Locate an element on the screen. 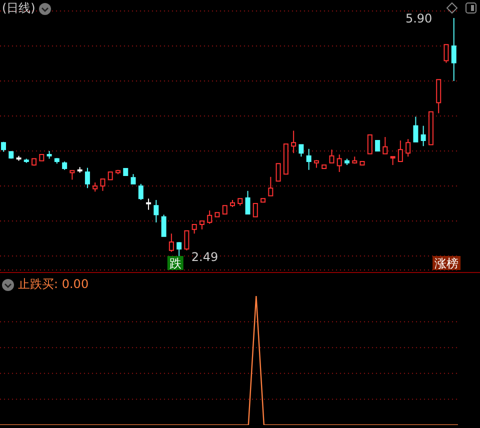 The height and width of the screenshot is (428, 480). annotation: 涨榜 is located at coordinates (446, 263).